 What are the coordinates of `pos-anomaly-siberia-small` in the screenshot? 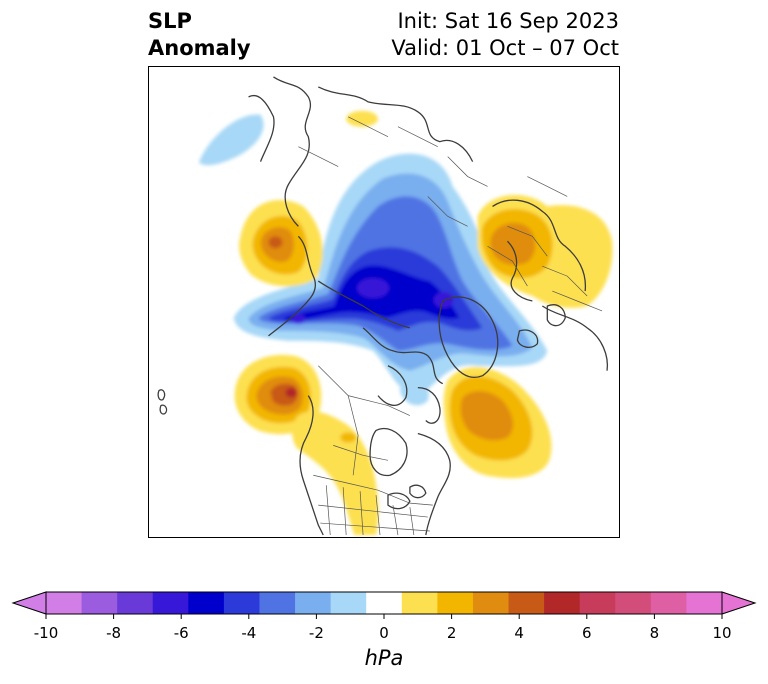 It's located at (362, 118).